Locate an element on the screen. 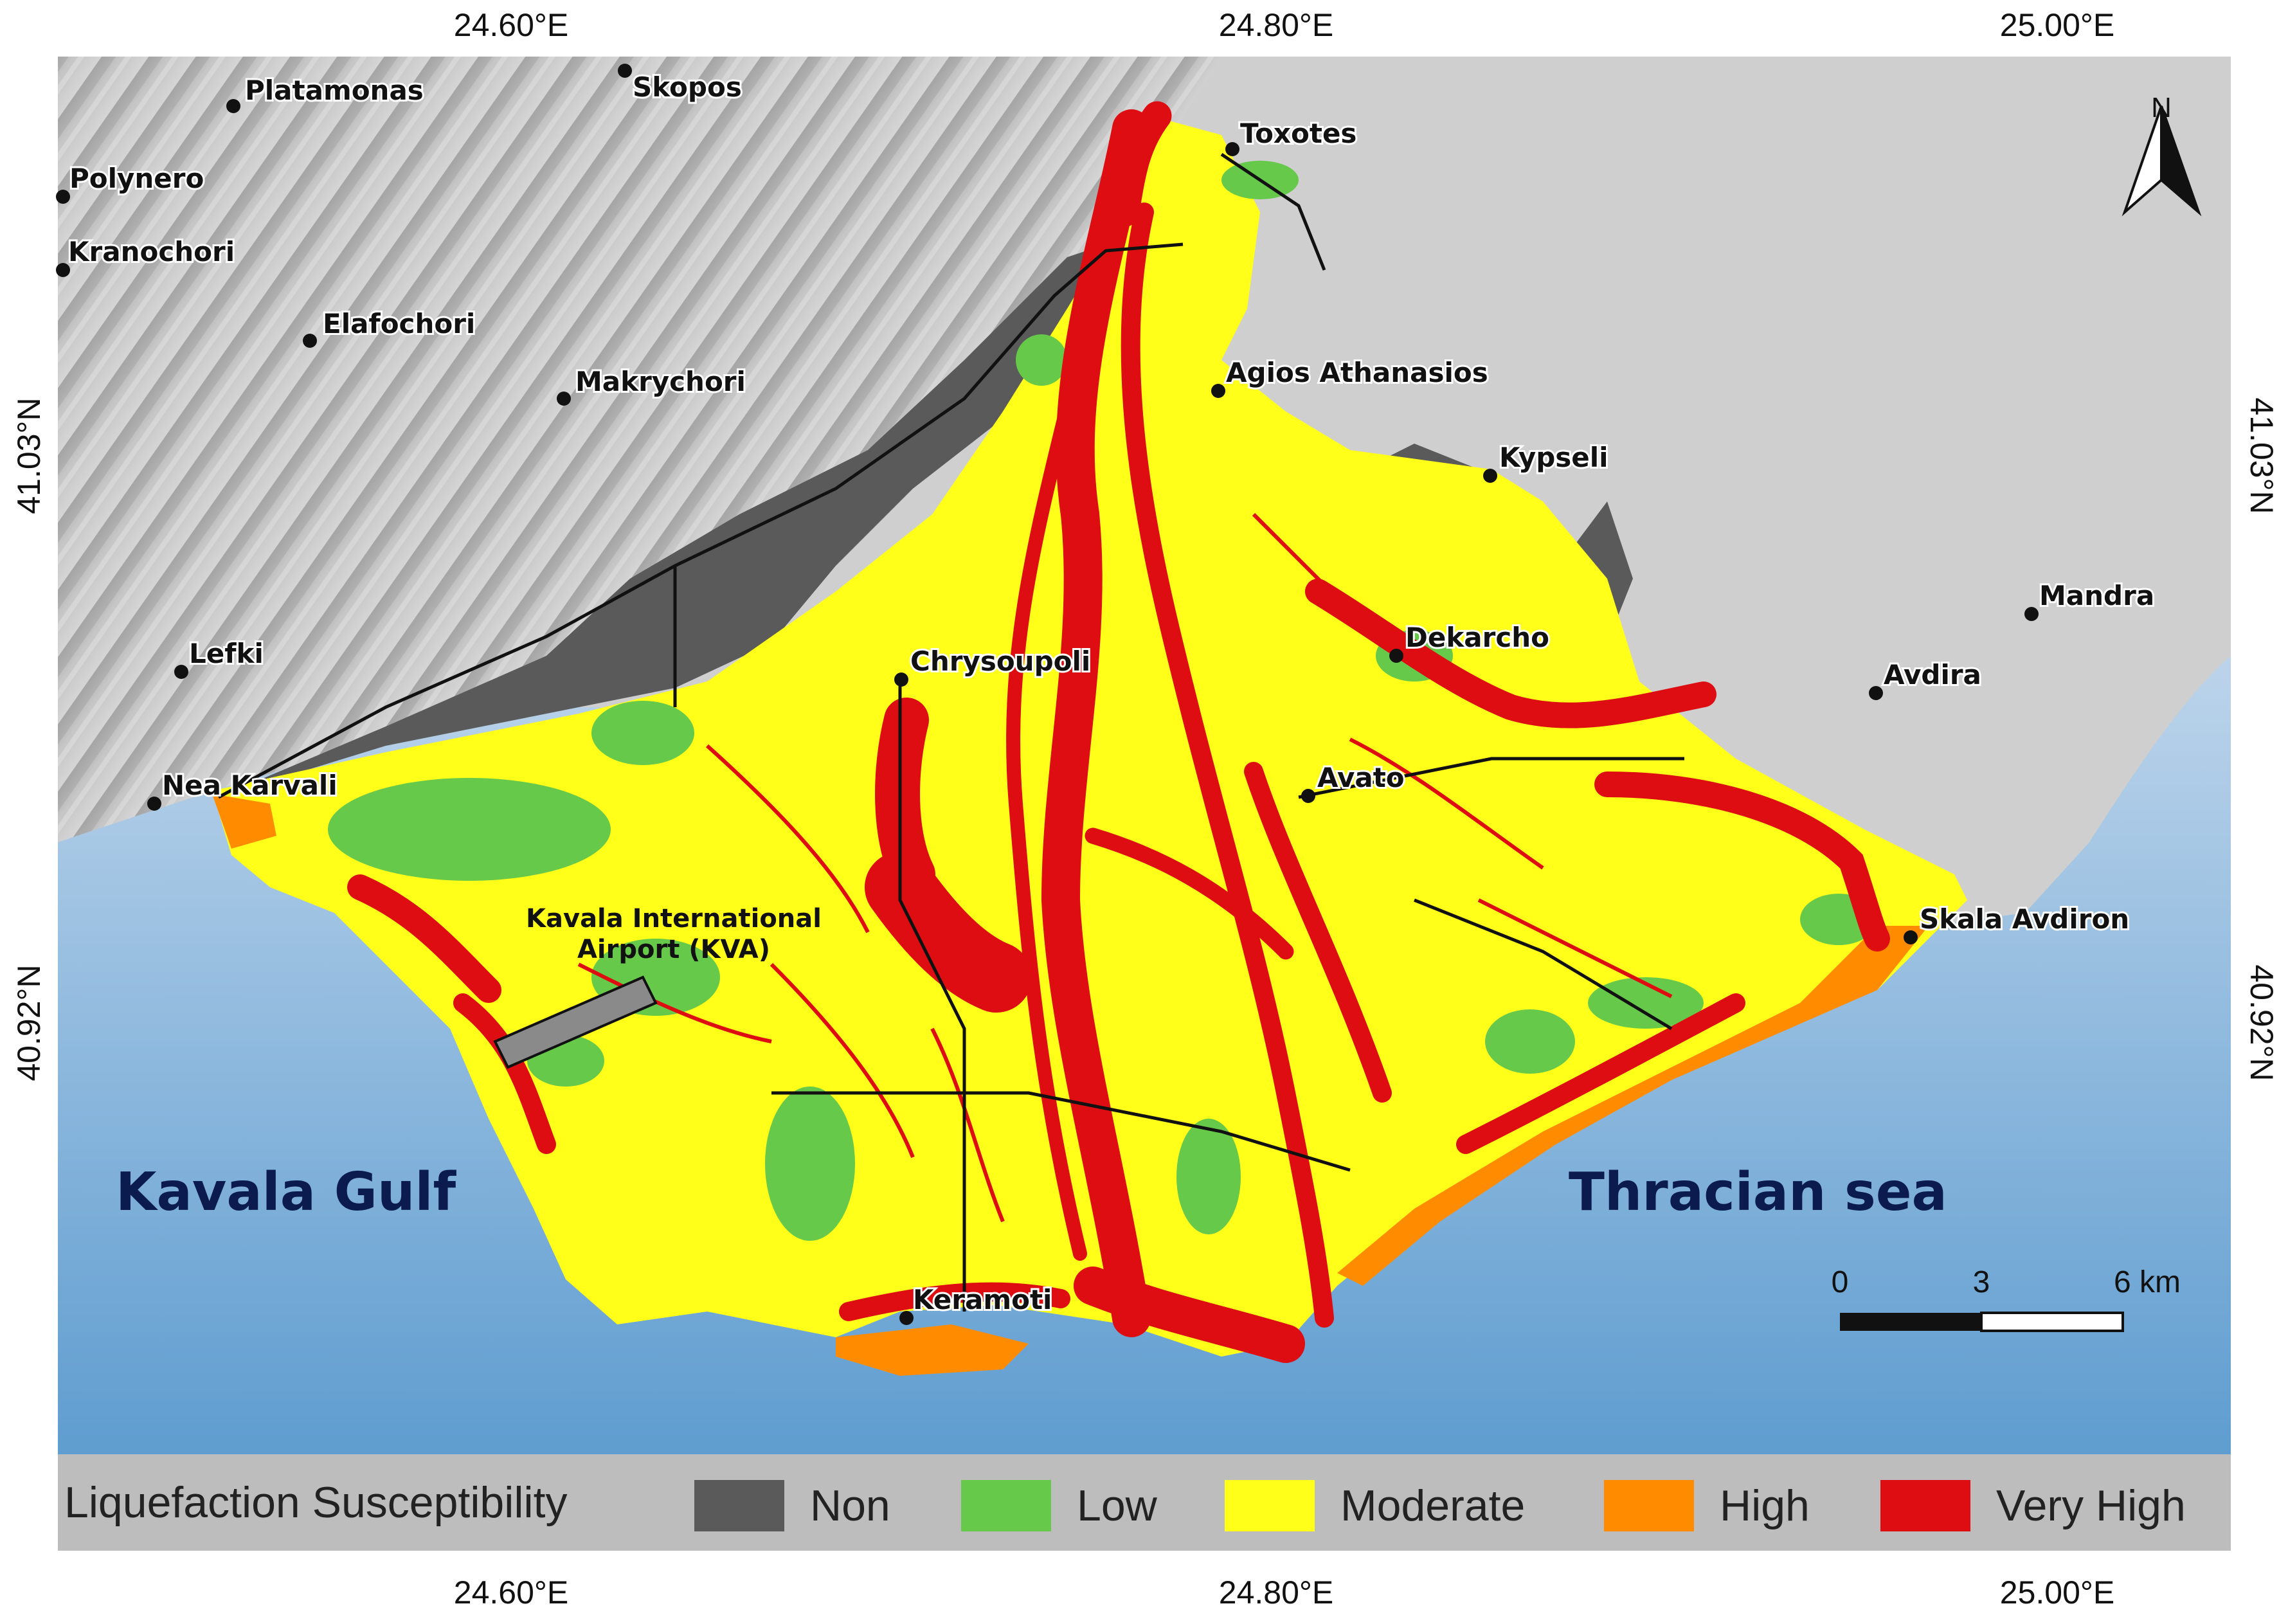 The height and width of the screenshot is (1624, 2288). legend-label-low: Low is located at coordinates (1117, 1505).